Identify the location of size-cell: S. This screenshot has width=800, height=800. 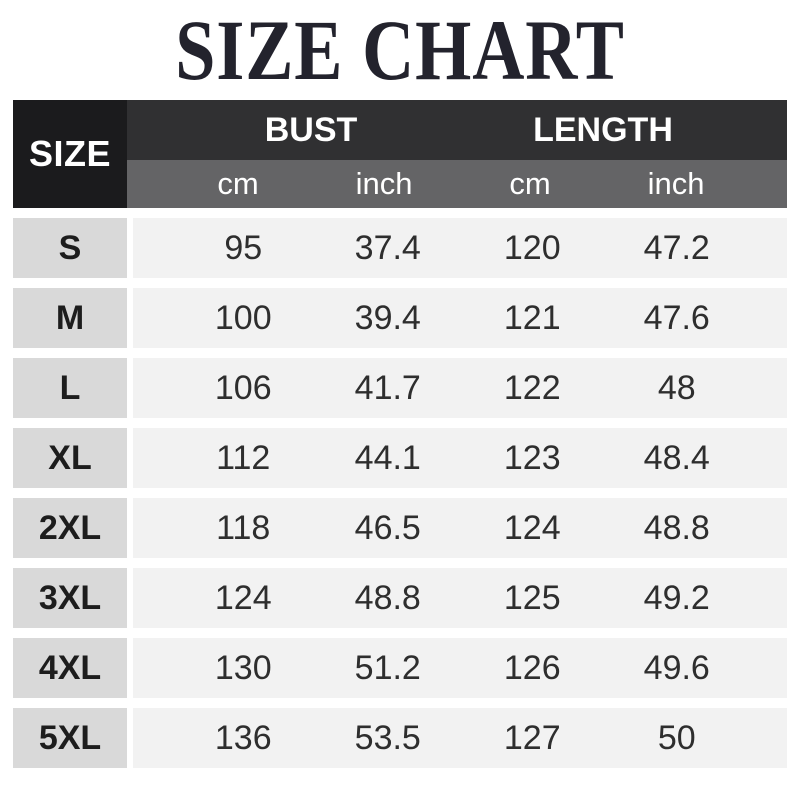
(70, 248).